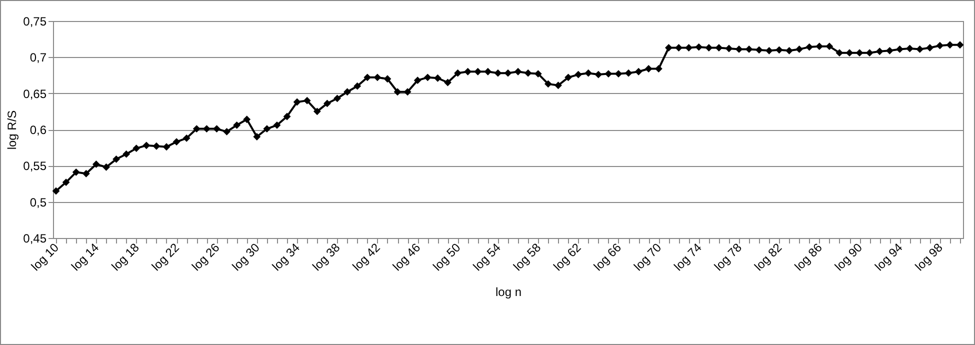 This screenshot has width=975, height=345. I want to click on x-tick-label: log 18, so click(125, 257).